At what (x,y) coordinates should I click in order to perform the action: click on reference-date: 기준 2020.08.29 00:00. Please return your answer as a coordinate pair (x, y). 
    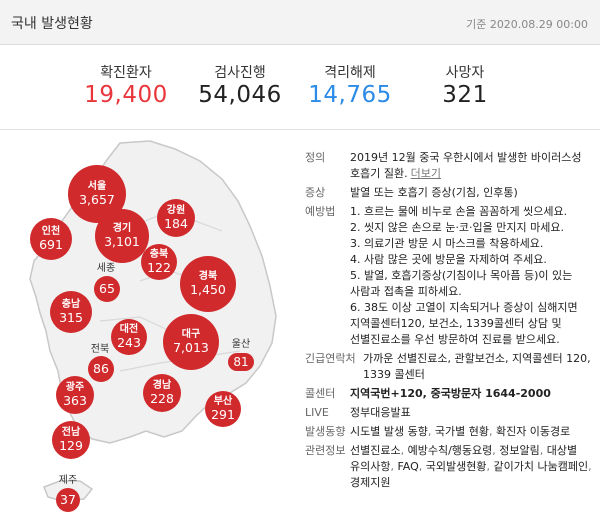
    Looking at the image, I should click on (527, 24).